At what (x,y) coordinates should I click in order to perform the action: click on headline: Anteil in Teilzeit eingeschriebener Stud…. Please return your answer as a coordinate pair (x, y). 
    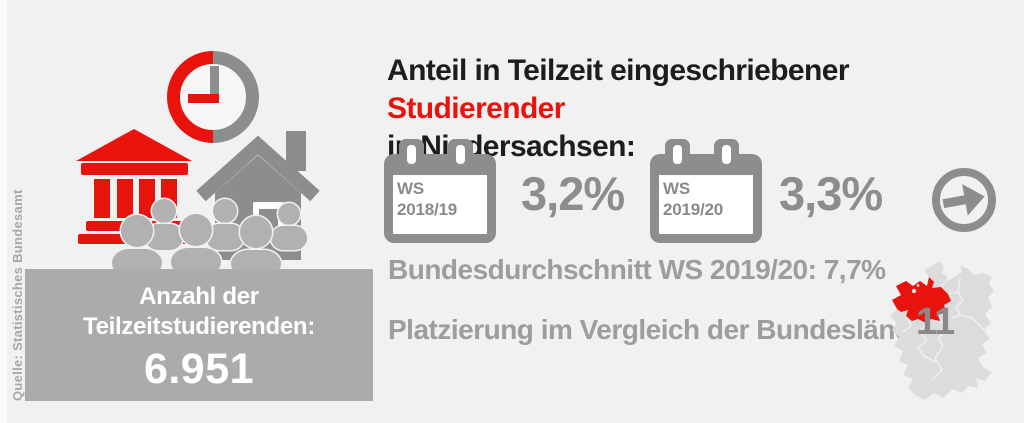
    Looking at the image, I should click on (667, 109).